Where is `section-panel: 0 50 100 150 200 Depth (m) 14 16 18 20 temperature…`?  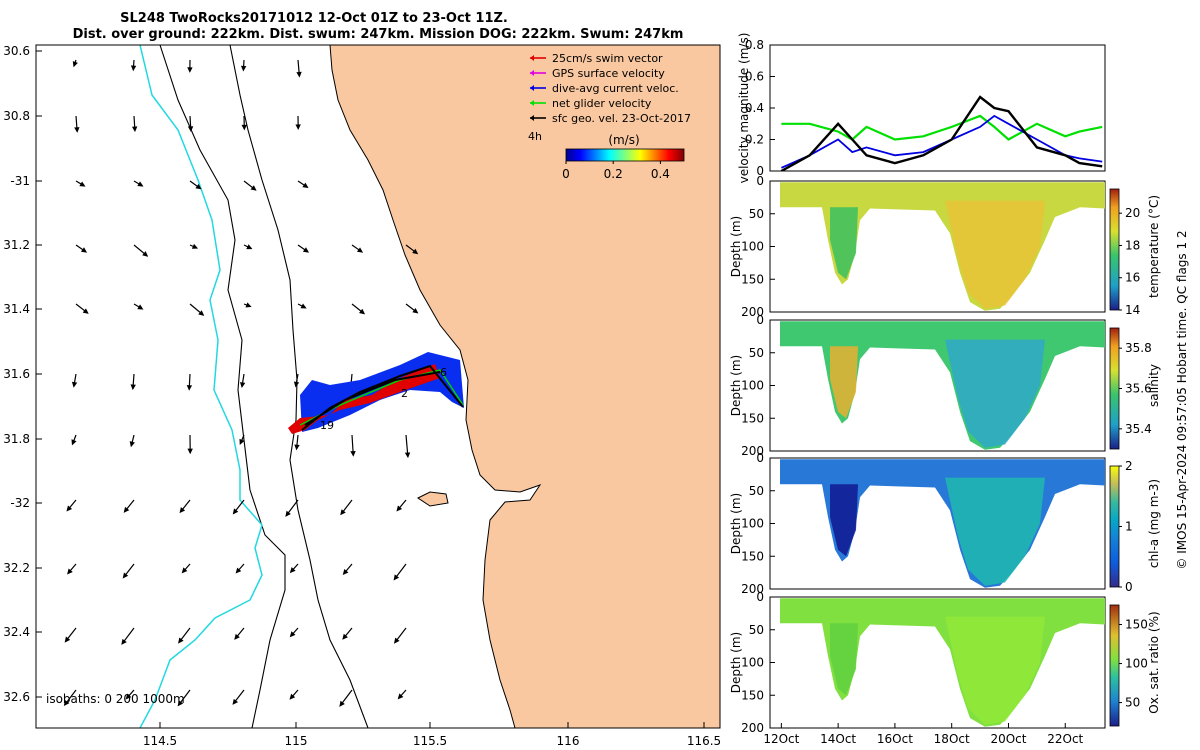
section-panel: 0 50 100 150 200 Depth (m) 14 16 18 20 temperature… is located at coordinates (945, 246).